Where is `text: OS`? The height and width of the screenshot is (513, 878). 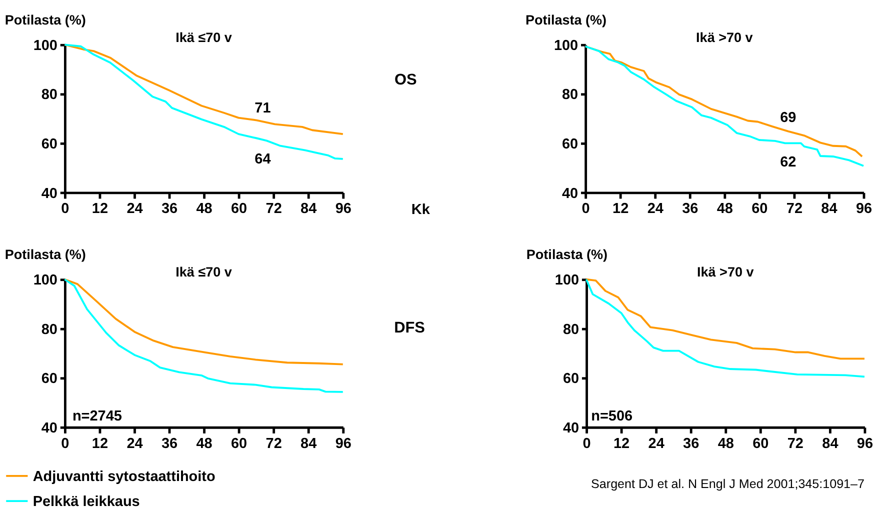 text: OS is located at coordinates (405, 79).